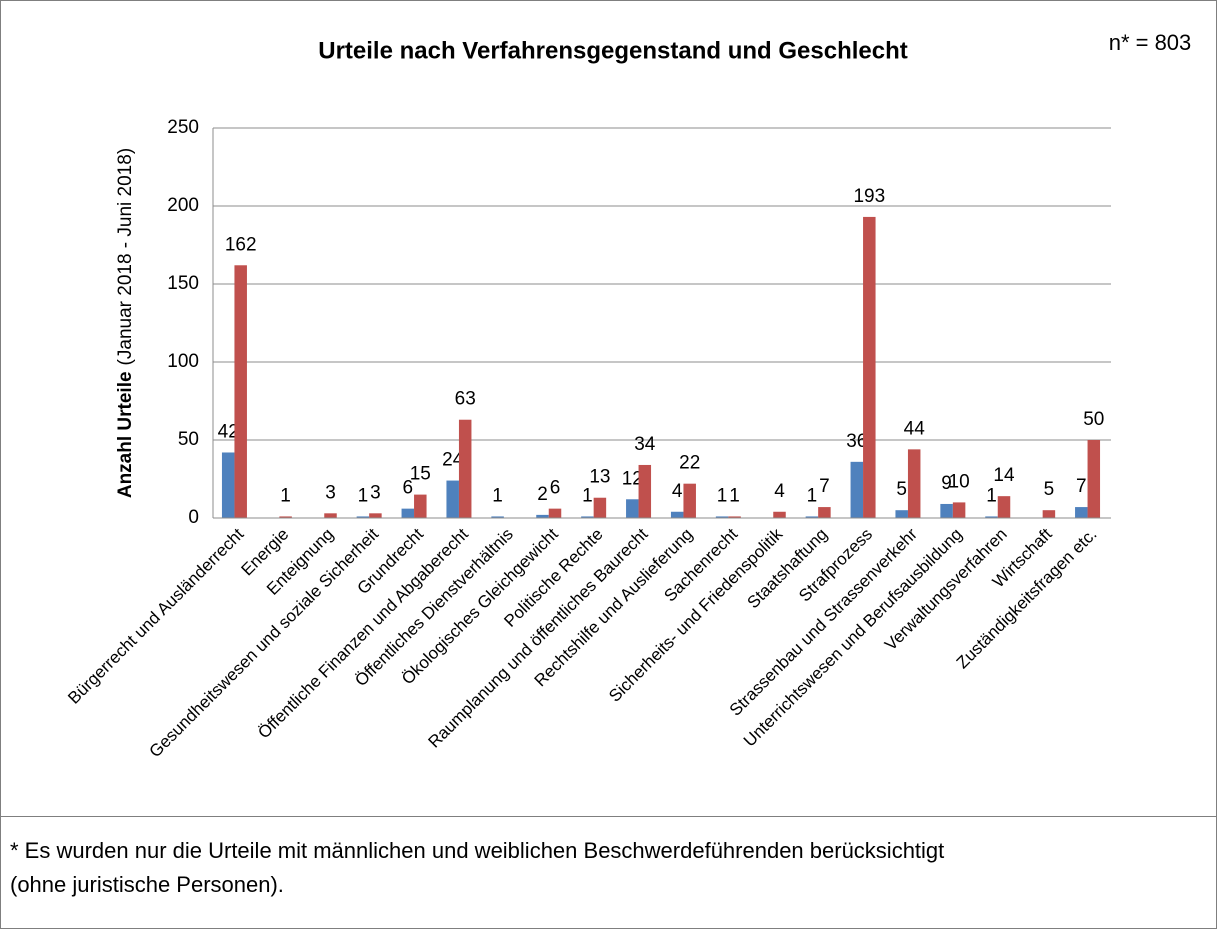  I want to click on y-tick-label: 250, so click(183, 127).